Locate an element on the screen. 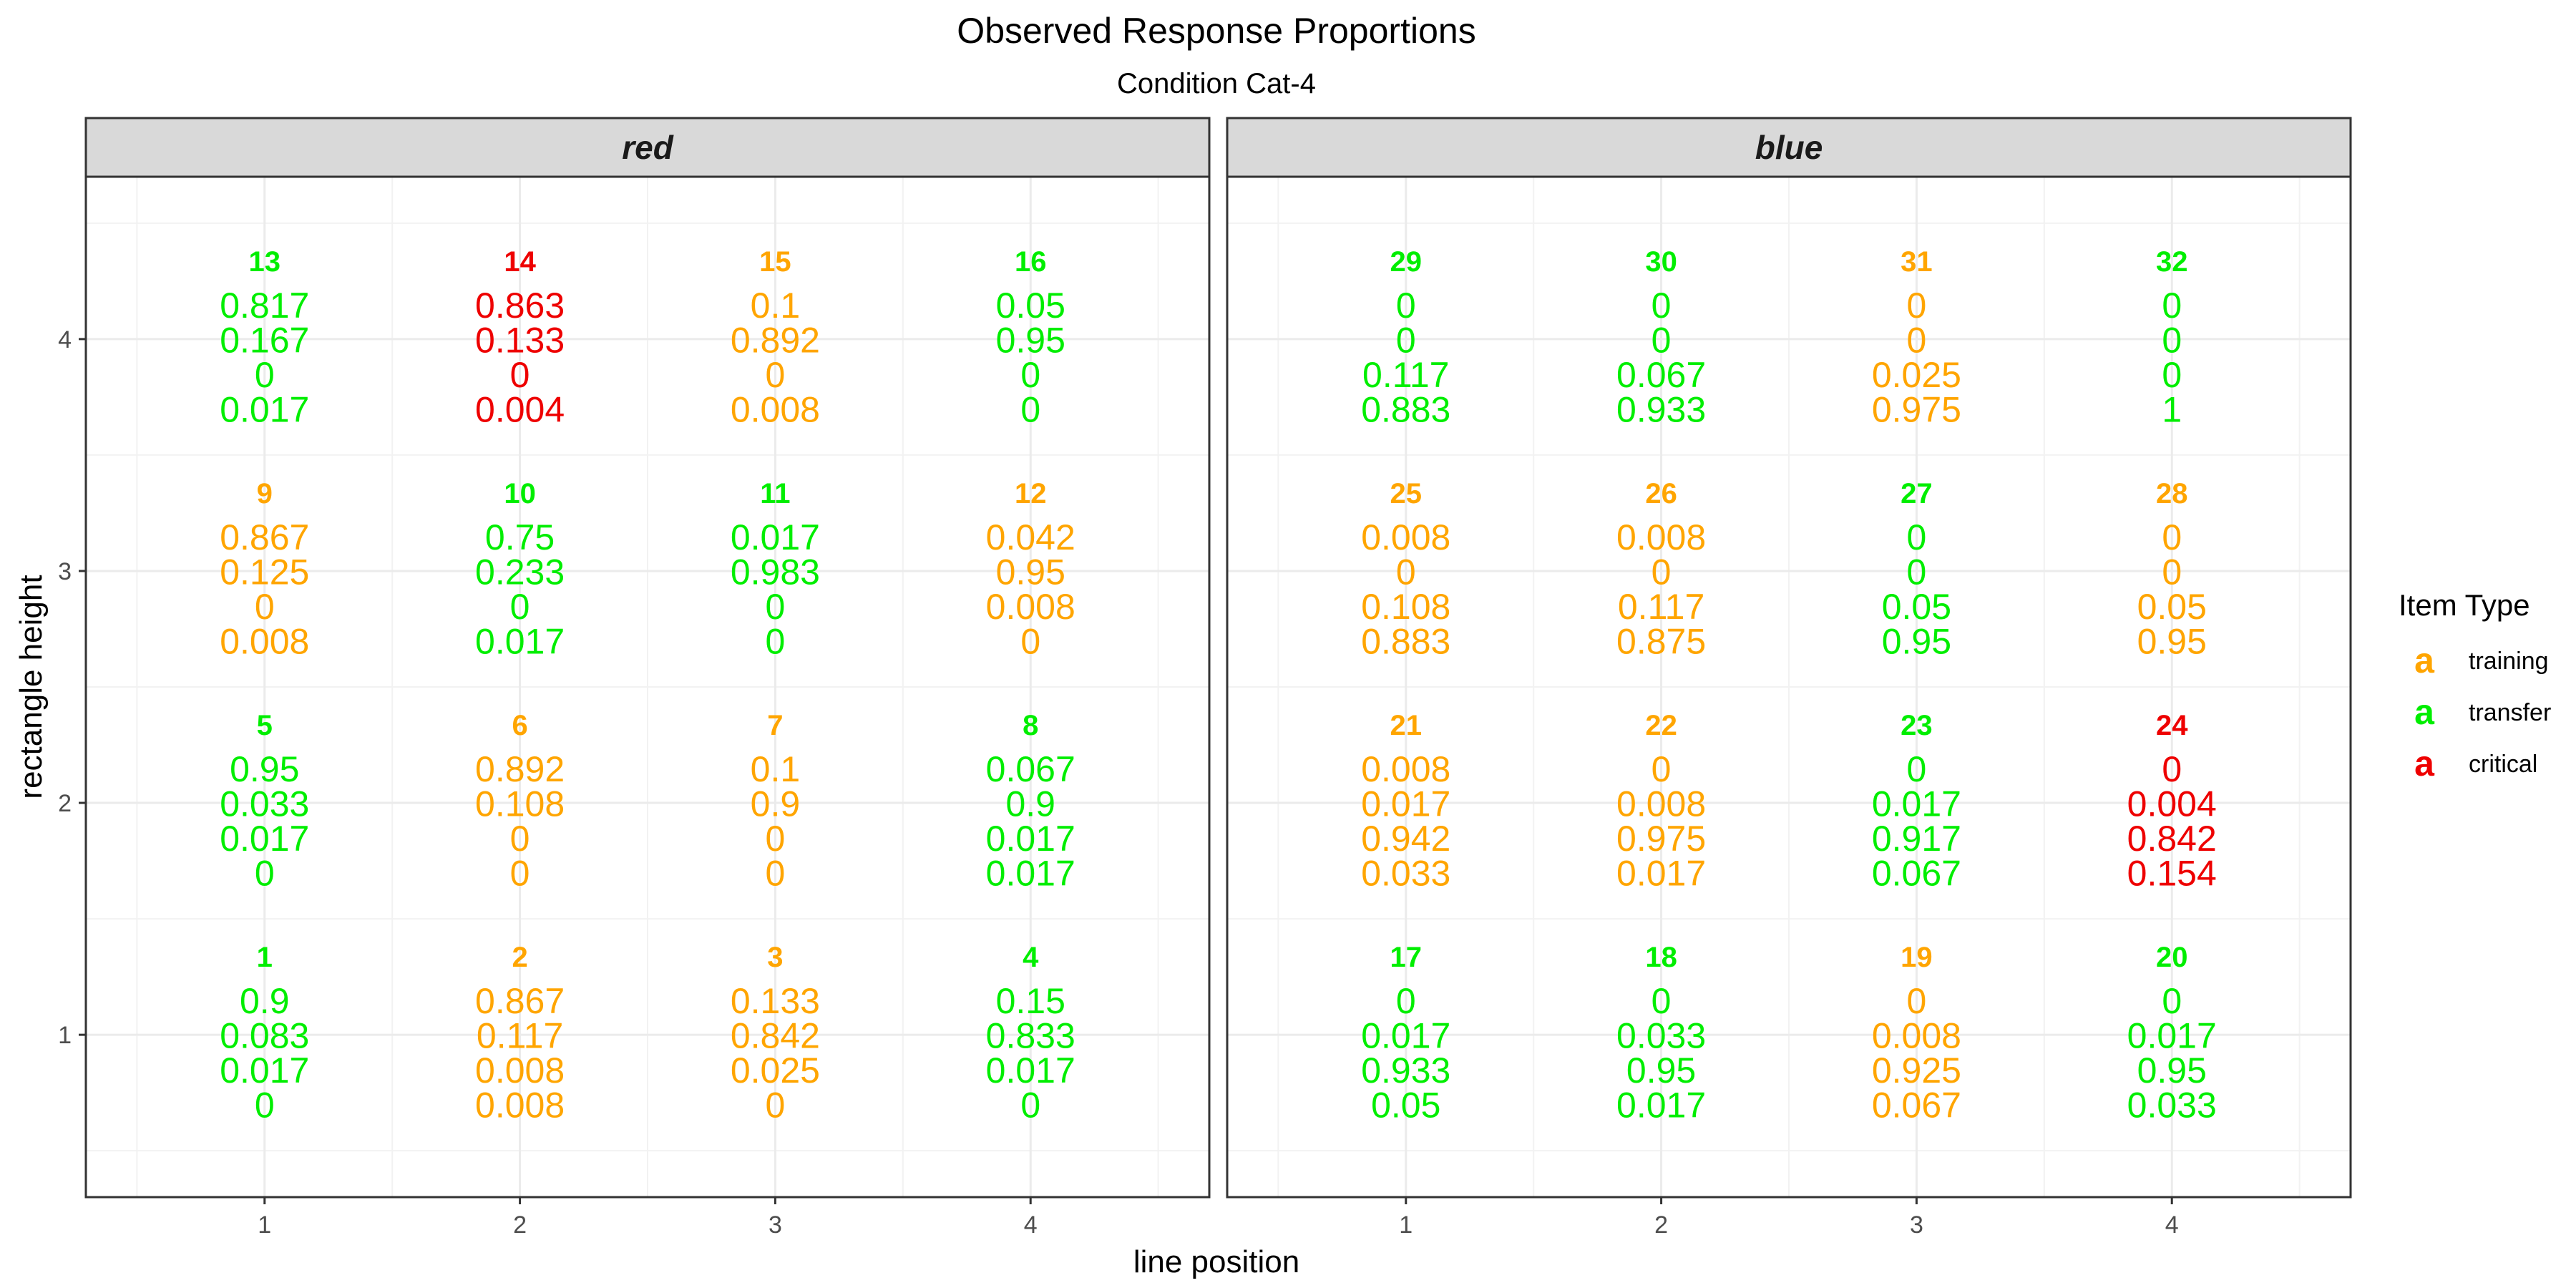 The width and height of the screenshot is (2576, 1288). proportion-value: 0.925 is located at coordinates (1916, 1070).